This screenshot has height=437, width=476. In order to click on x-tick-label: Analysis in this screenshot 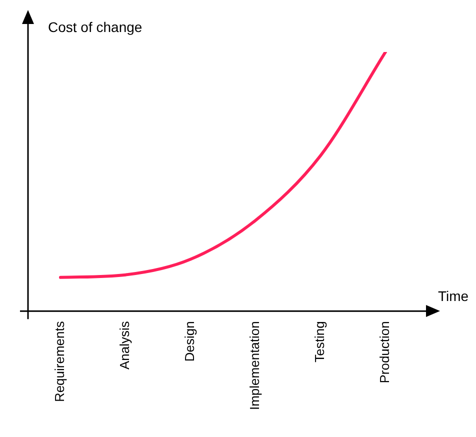, I will do `click(124, 345)`.